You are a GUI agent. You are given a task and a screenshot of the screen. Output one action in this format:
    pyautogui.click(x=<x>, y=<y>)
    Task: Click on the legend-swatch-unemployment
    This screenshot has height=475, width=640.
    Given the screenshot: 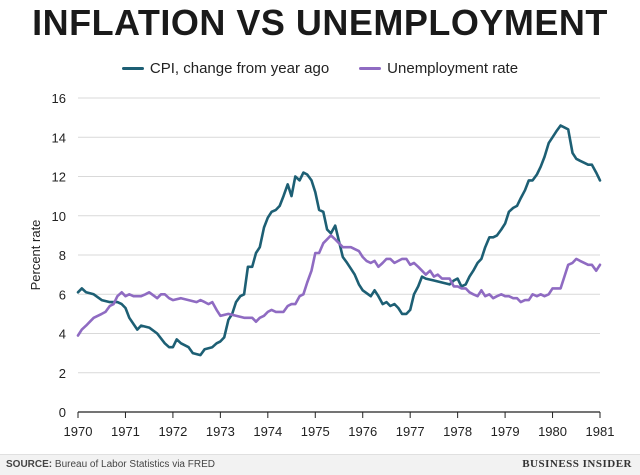 What is the action you would take?
    pyautogui.click(x=370, y=68)
    